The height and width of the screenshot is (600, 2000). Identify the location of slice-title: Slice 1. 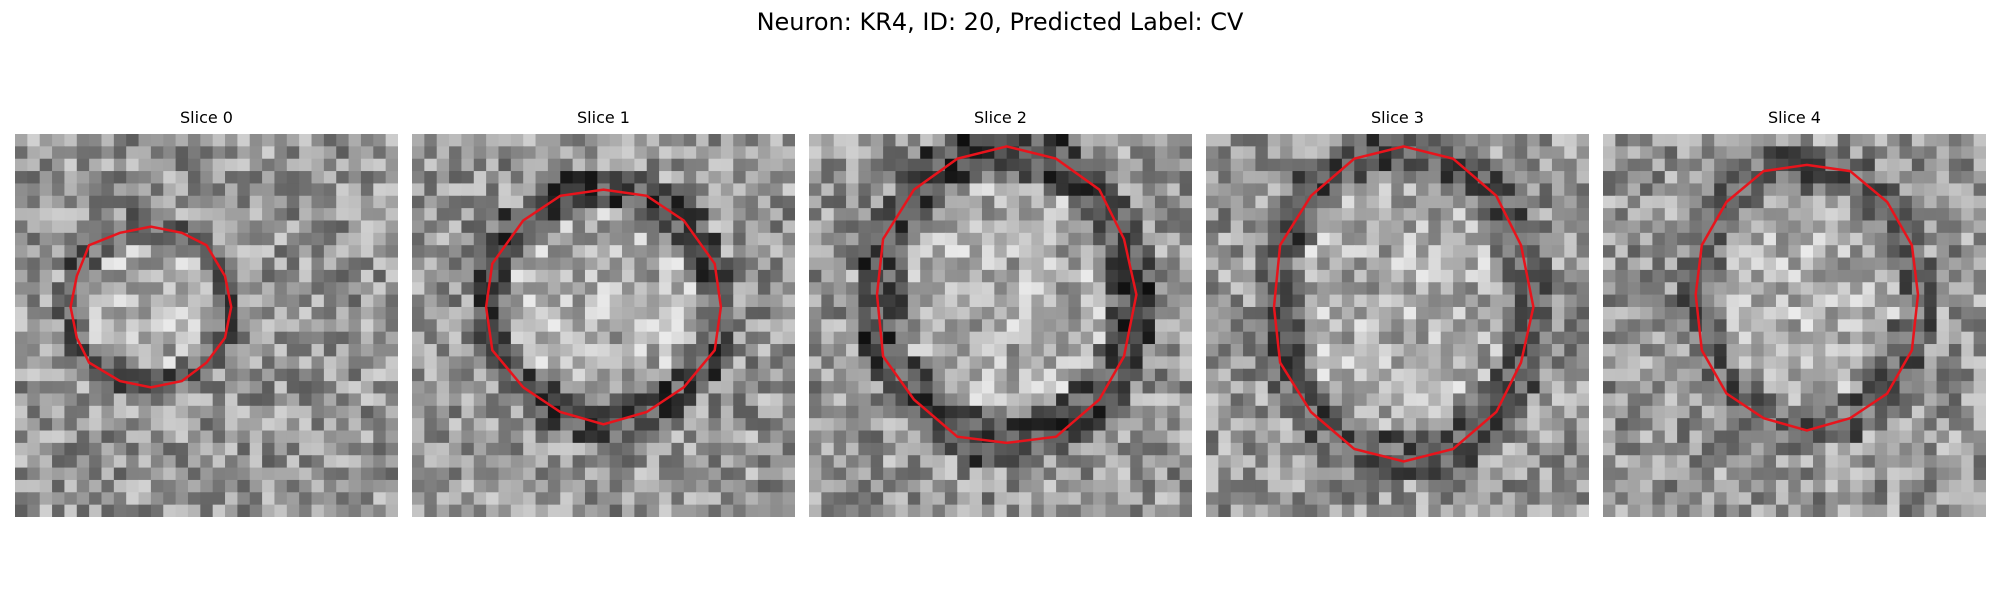
(603, 117).